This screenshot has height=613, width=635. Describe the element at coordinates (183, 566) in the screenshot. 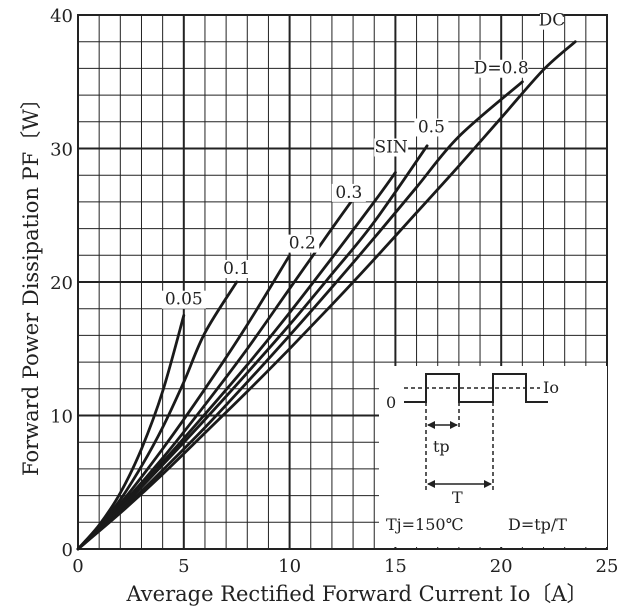

I see `x-tick-label: 5` at that location.